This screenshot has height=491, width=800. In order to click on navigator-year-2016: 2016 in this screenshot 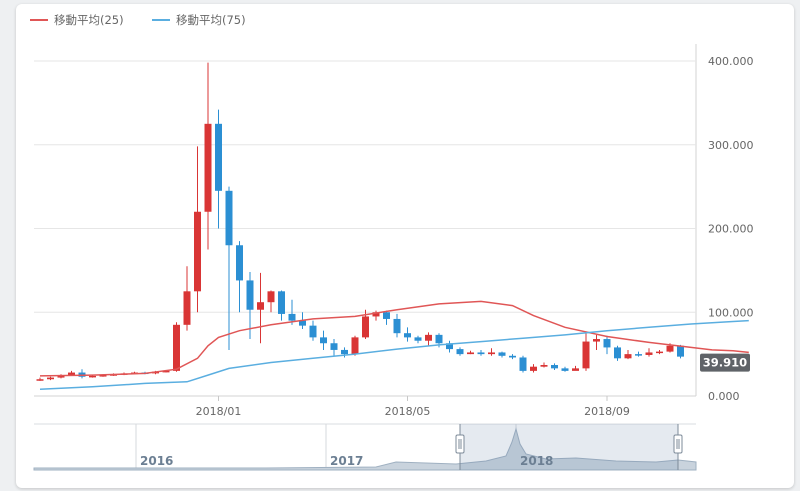, I will do `click(156, 461)`.